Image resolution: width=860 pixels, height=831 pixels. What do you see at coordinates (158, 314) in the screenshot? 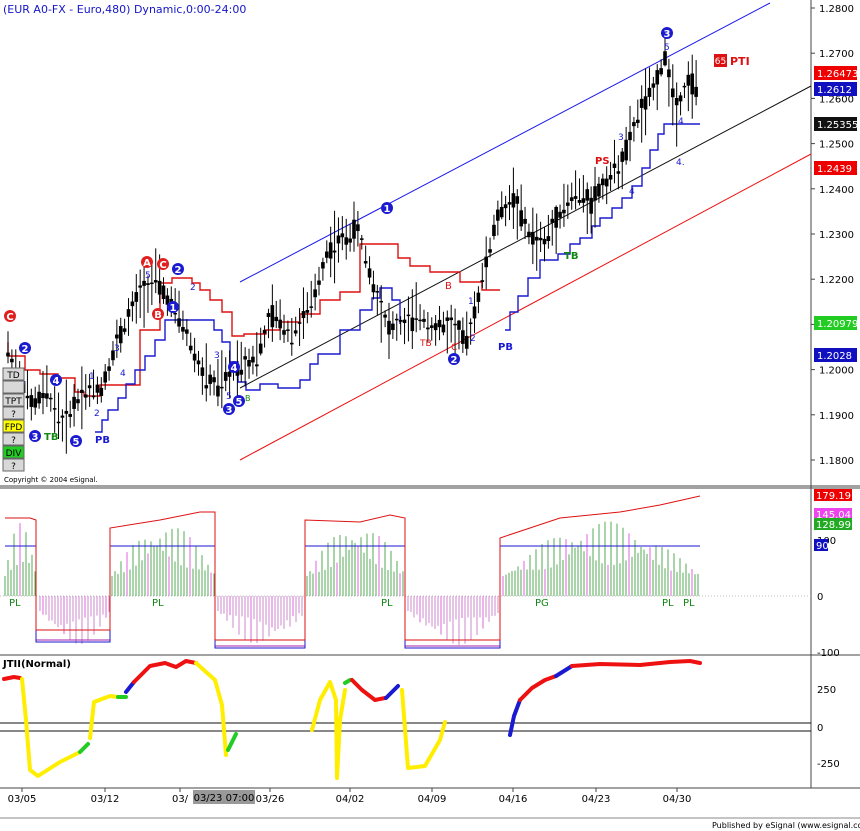
I see `annotation-b-circle` at bounding box center [158, 314].